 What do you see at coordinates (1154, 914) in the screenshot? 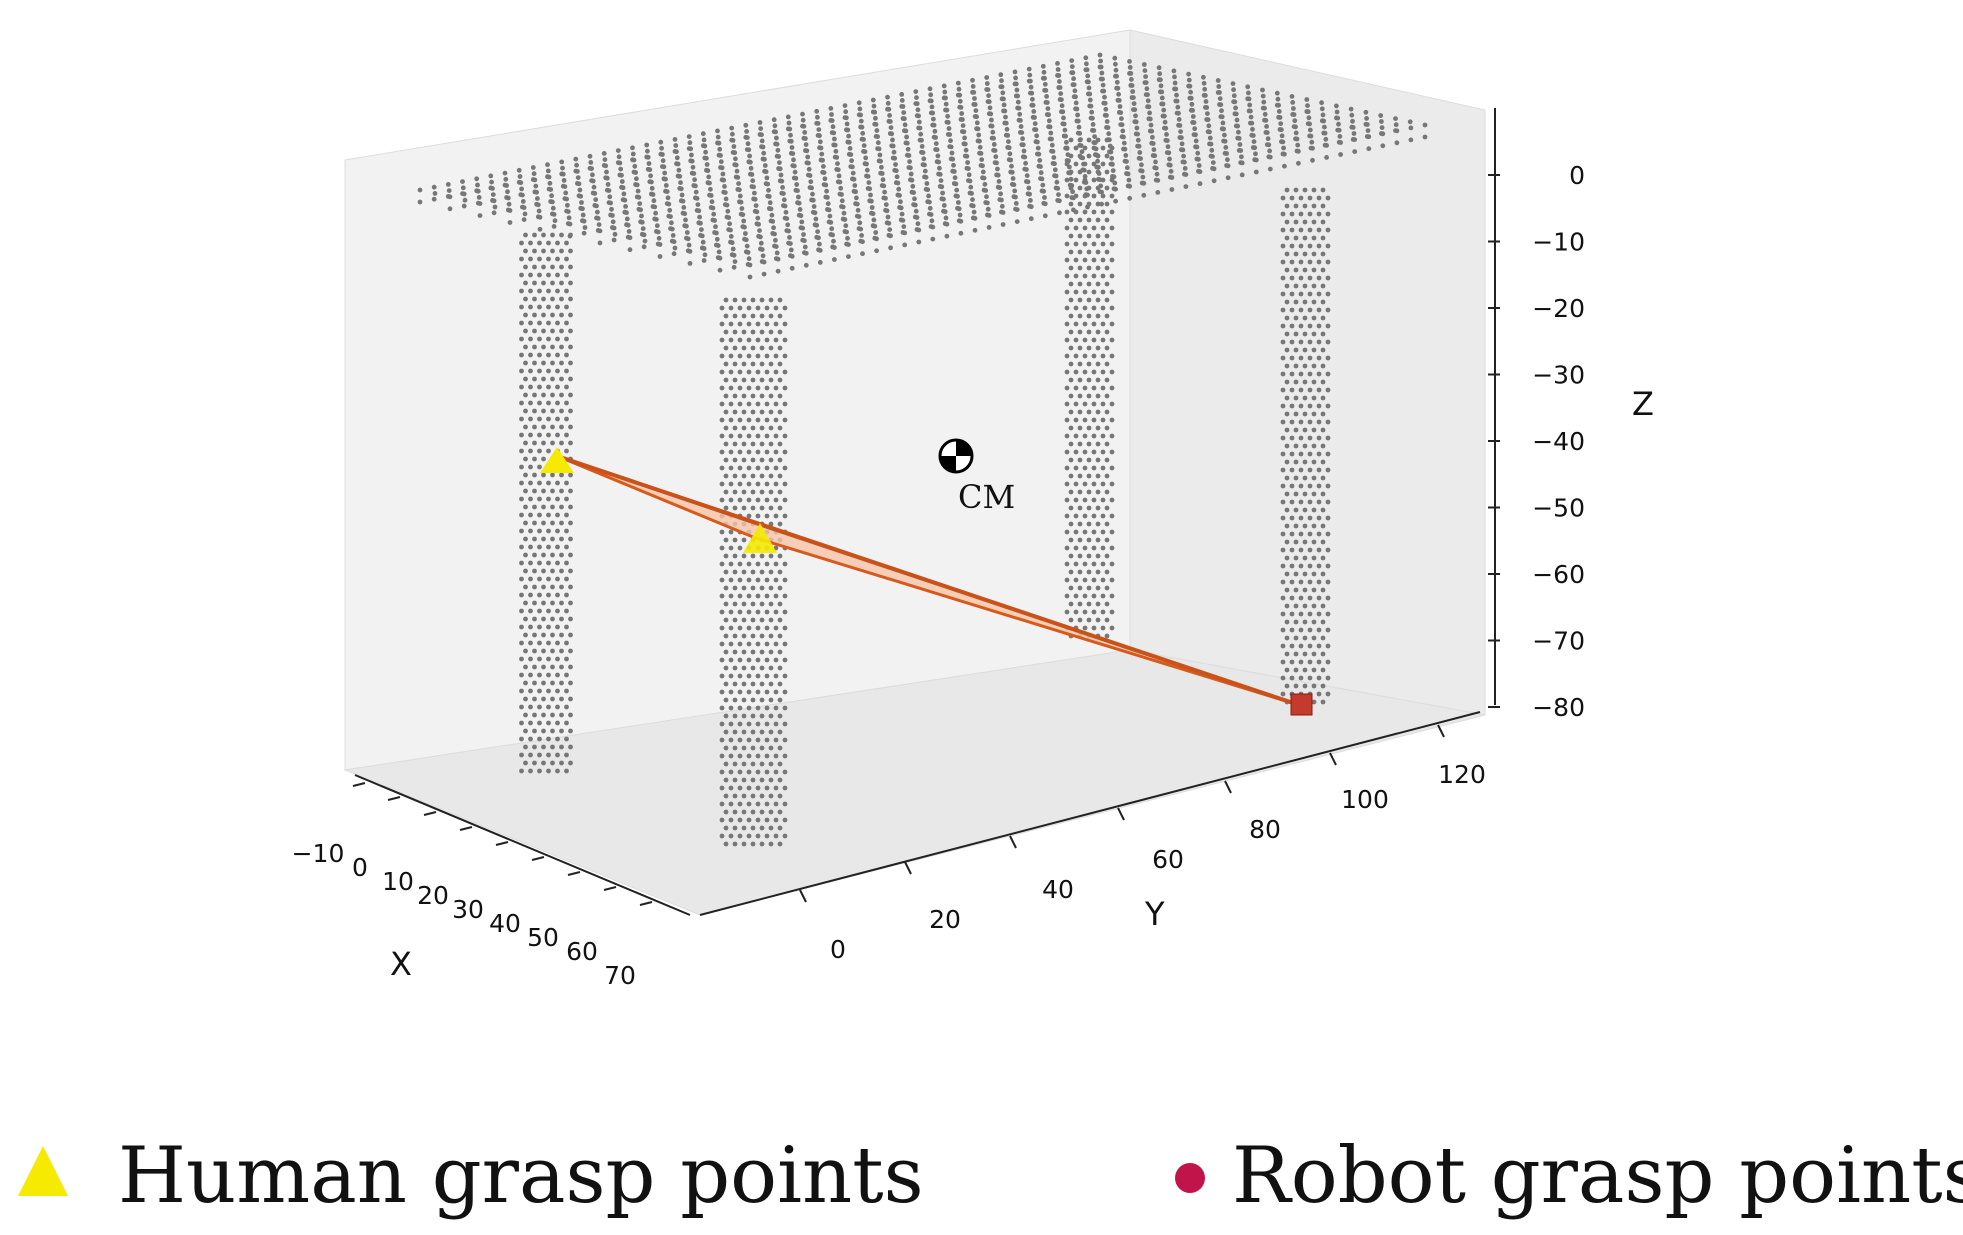
I see `y-axis-label: Y` at bounding box center [1154, 914].